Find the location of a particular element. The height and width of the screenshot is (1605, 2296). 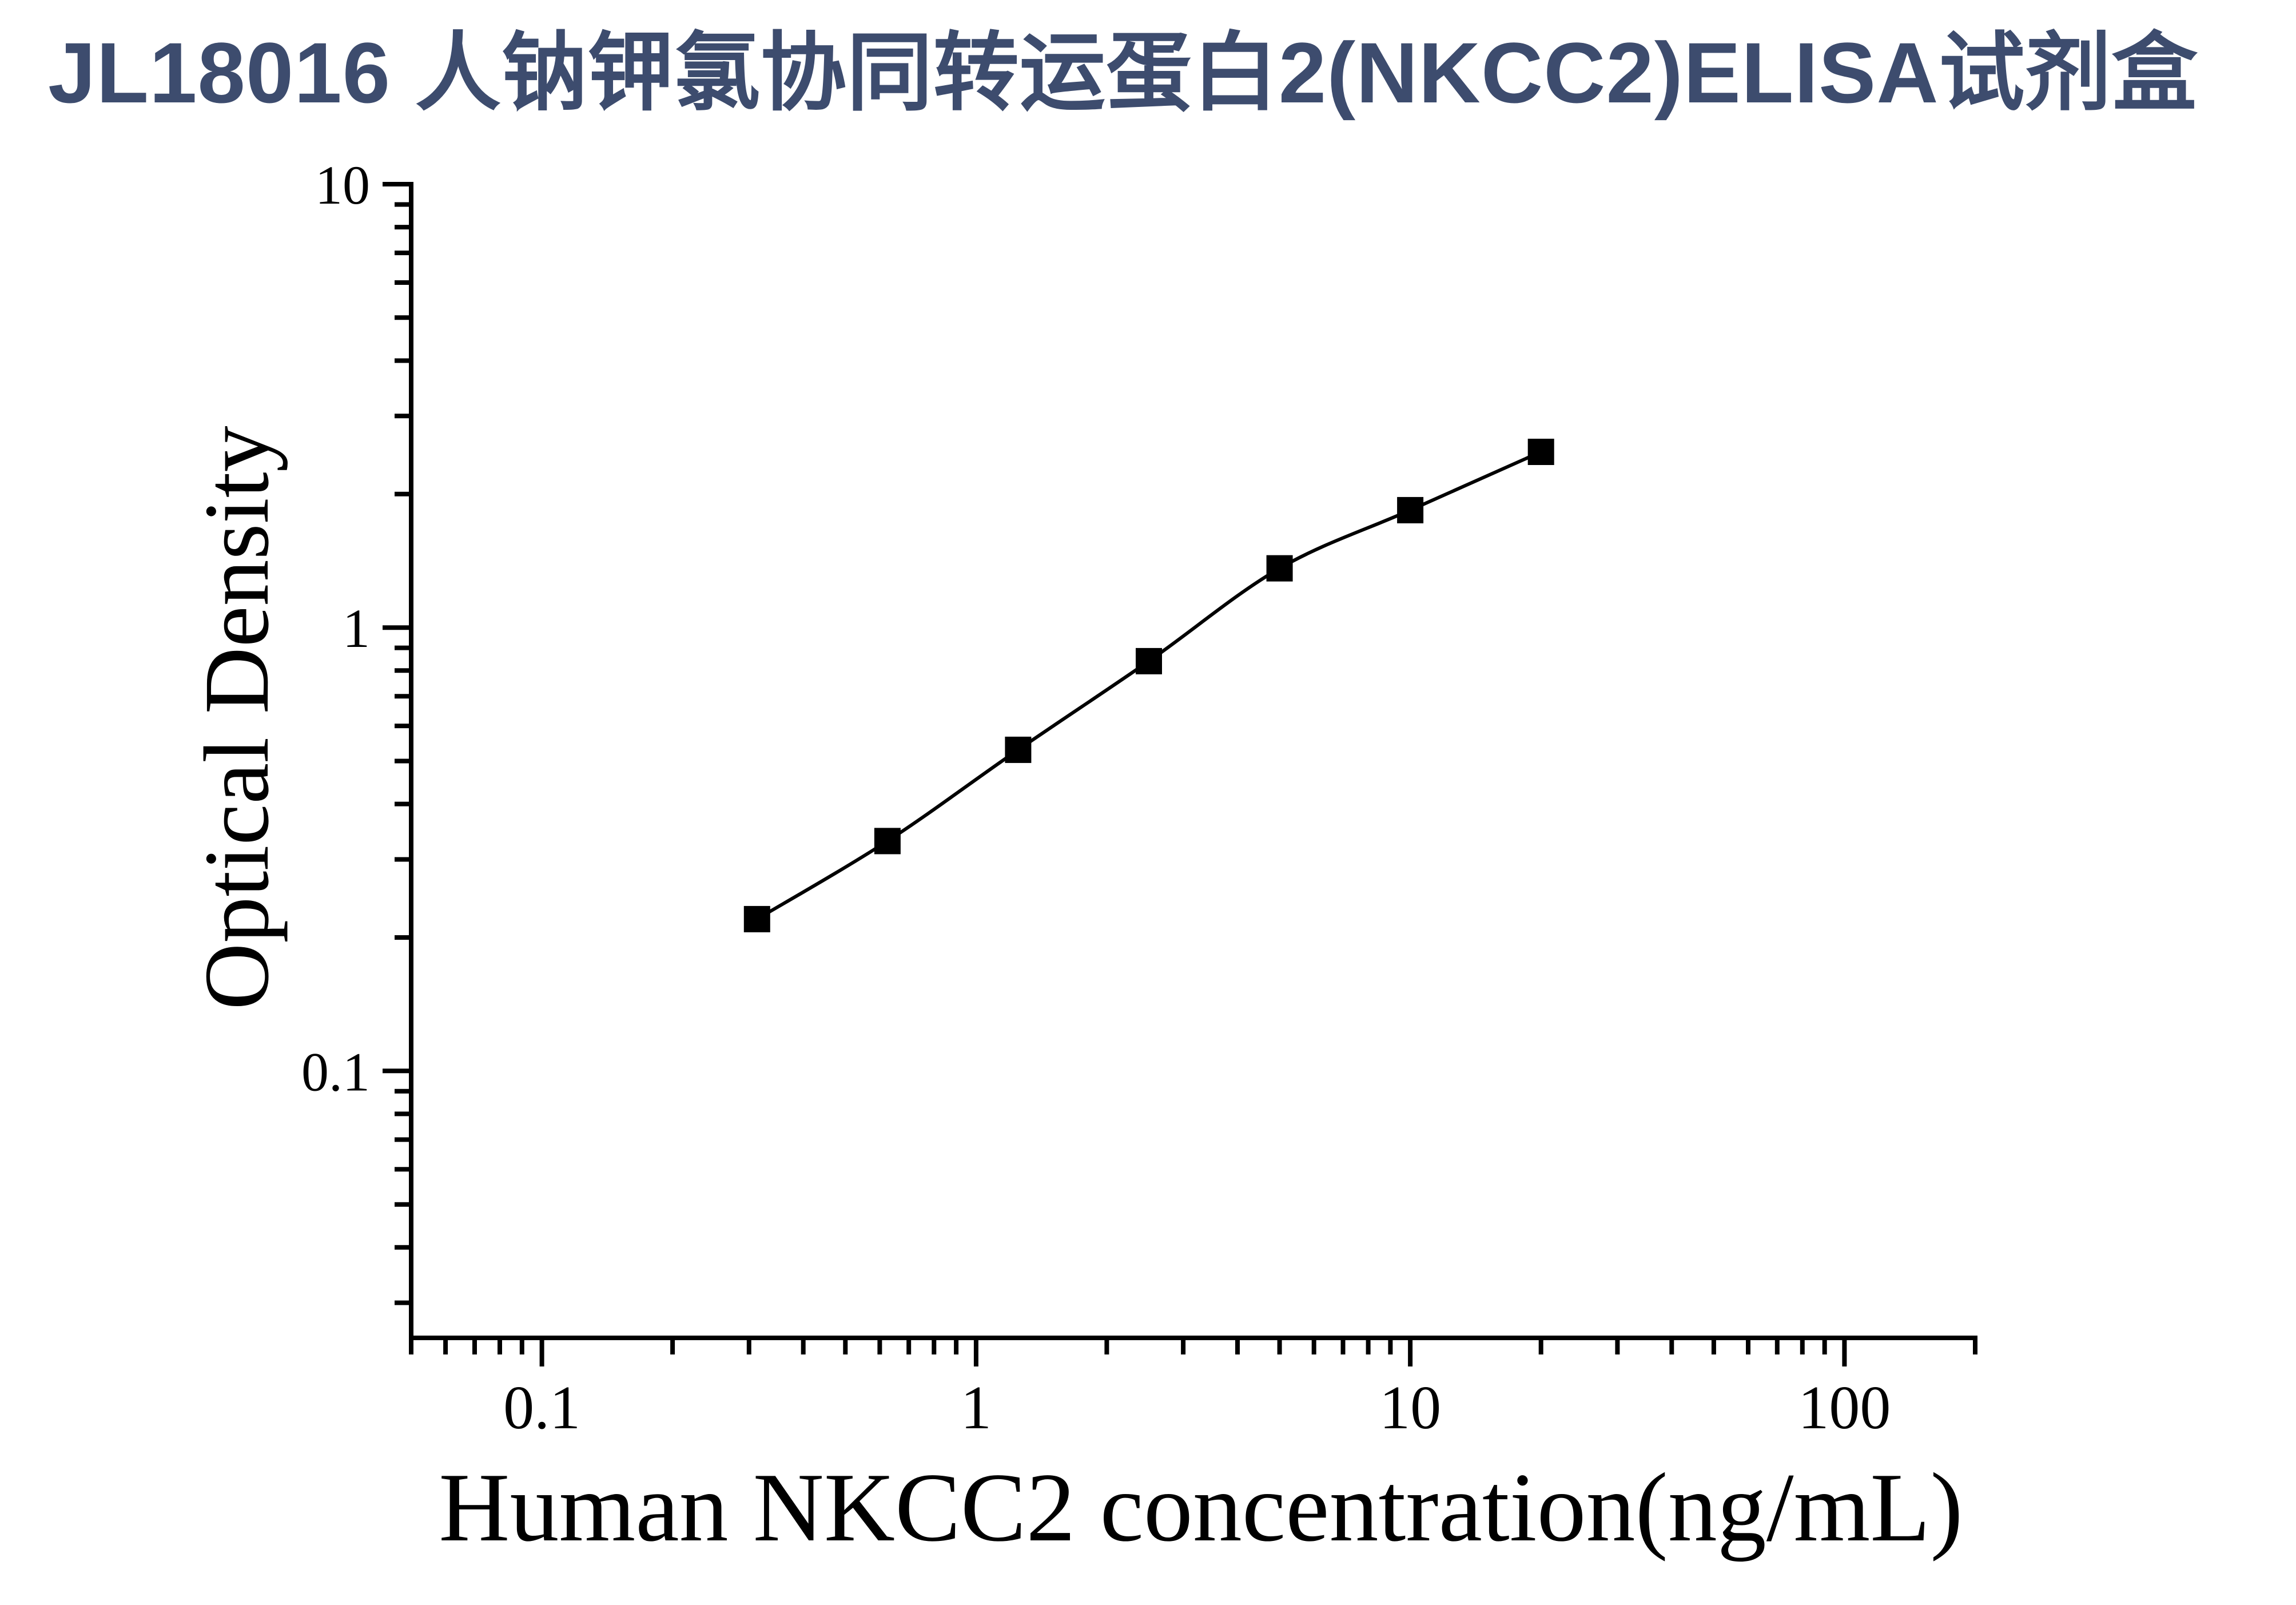

x-tick-label: 100 is located at coordinates (1845, 1408).